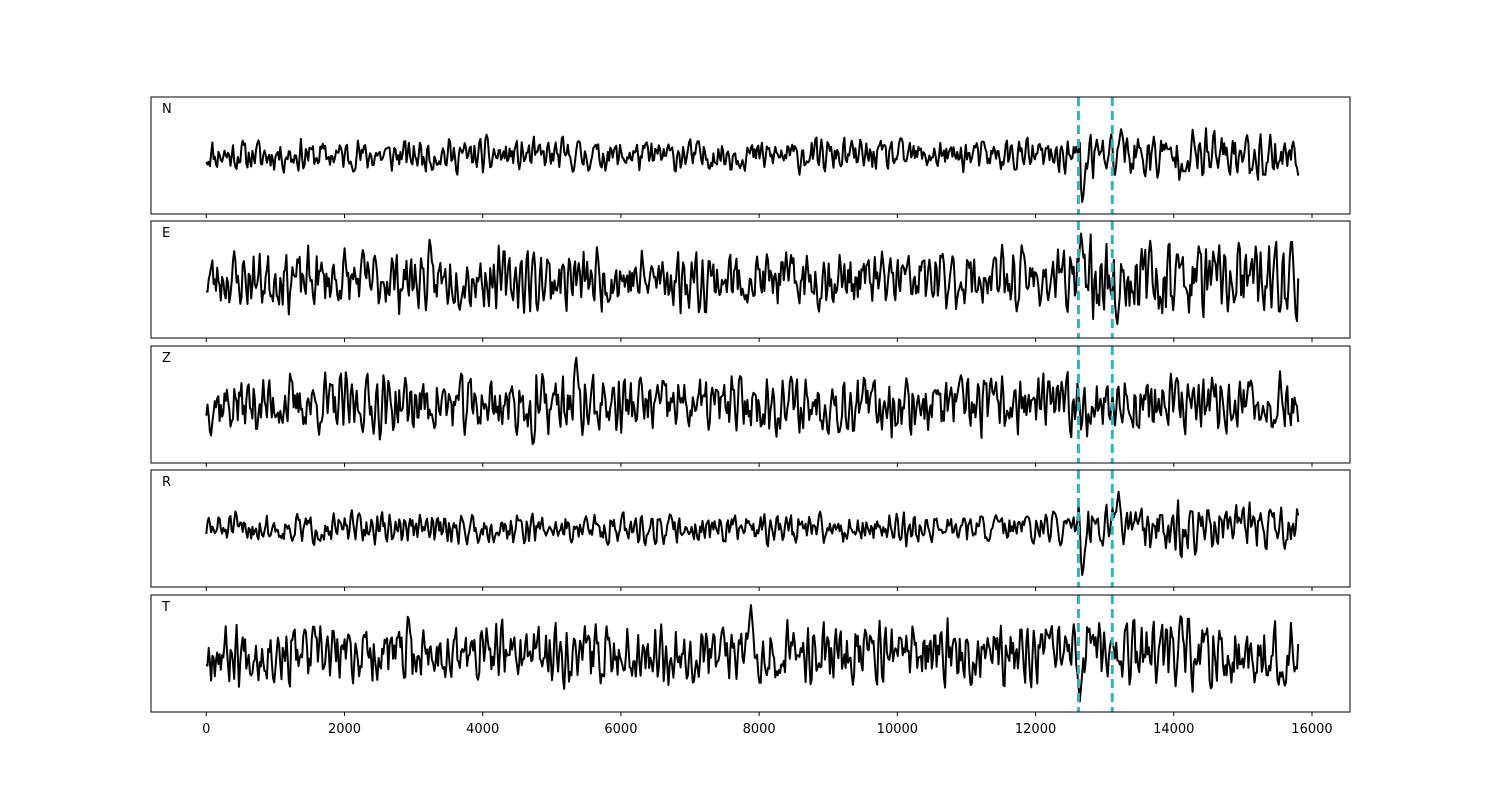 This screenshot has width=1500, height=800. I want to click on trace-r, so click(752, 533).